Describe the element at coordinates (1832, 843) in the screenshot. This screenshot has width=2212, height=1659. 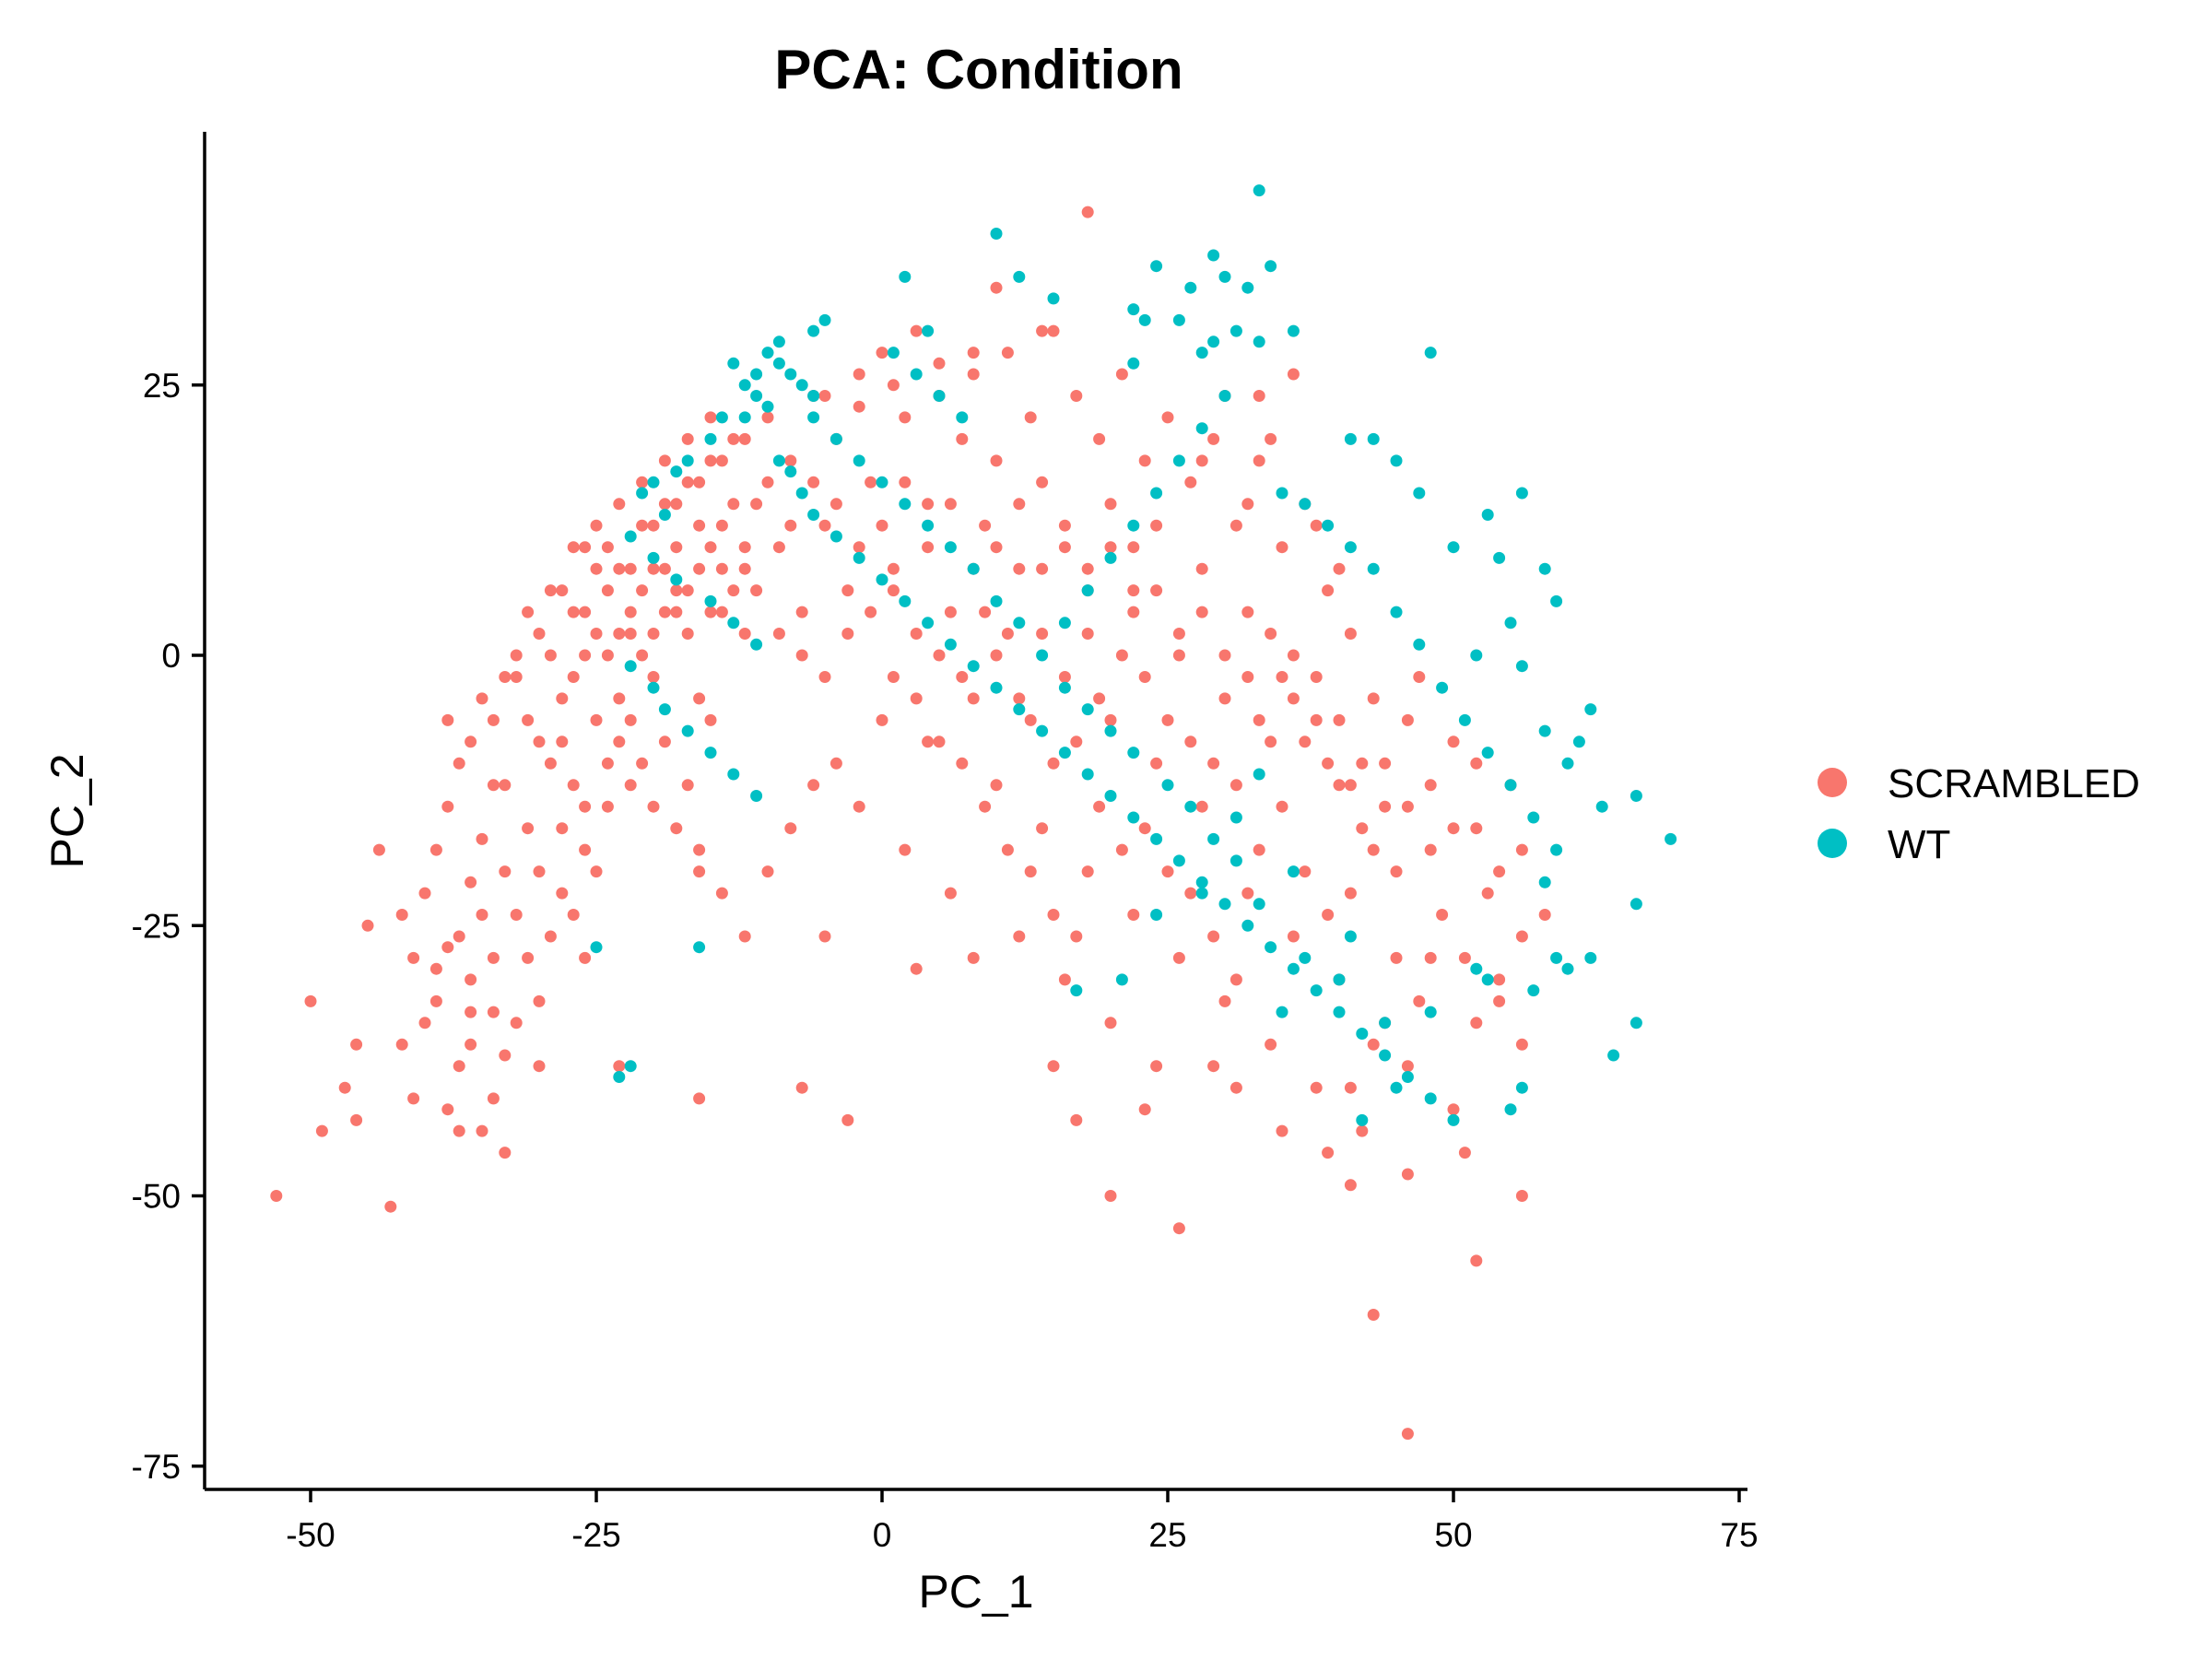
I see `legend-key-wt` at that location.